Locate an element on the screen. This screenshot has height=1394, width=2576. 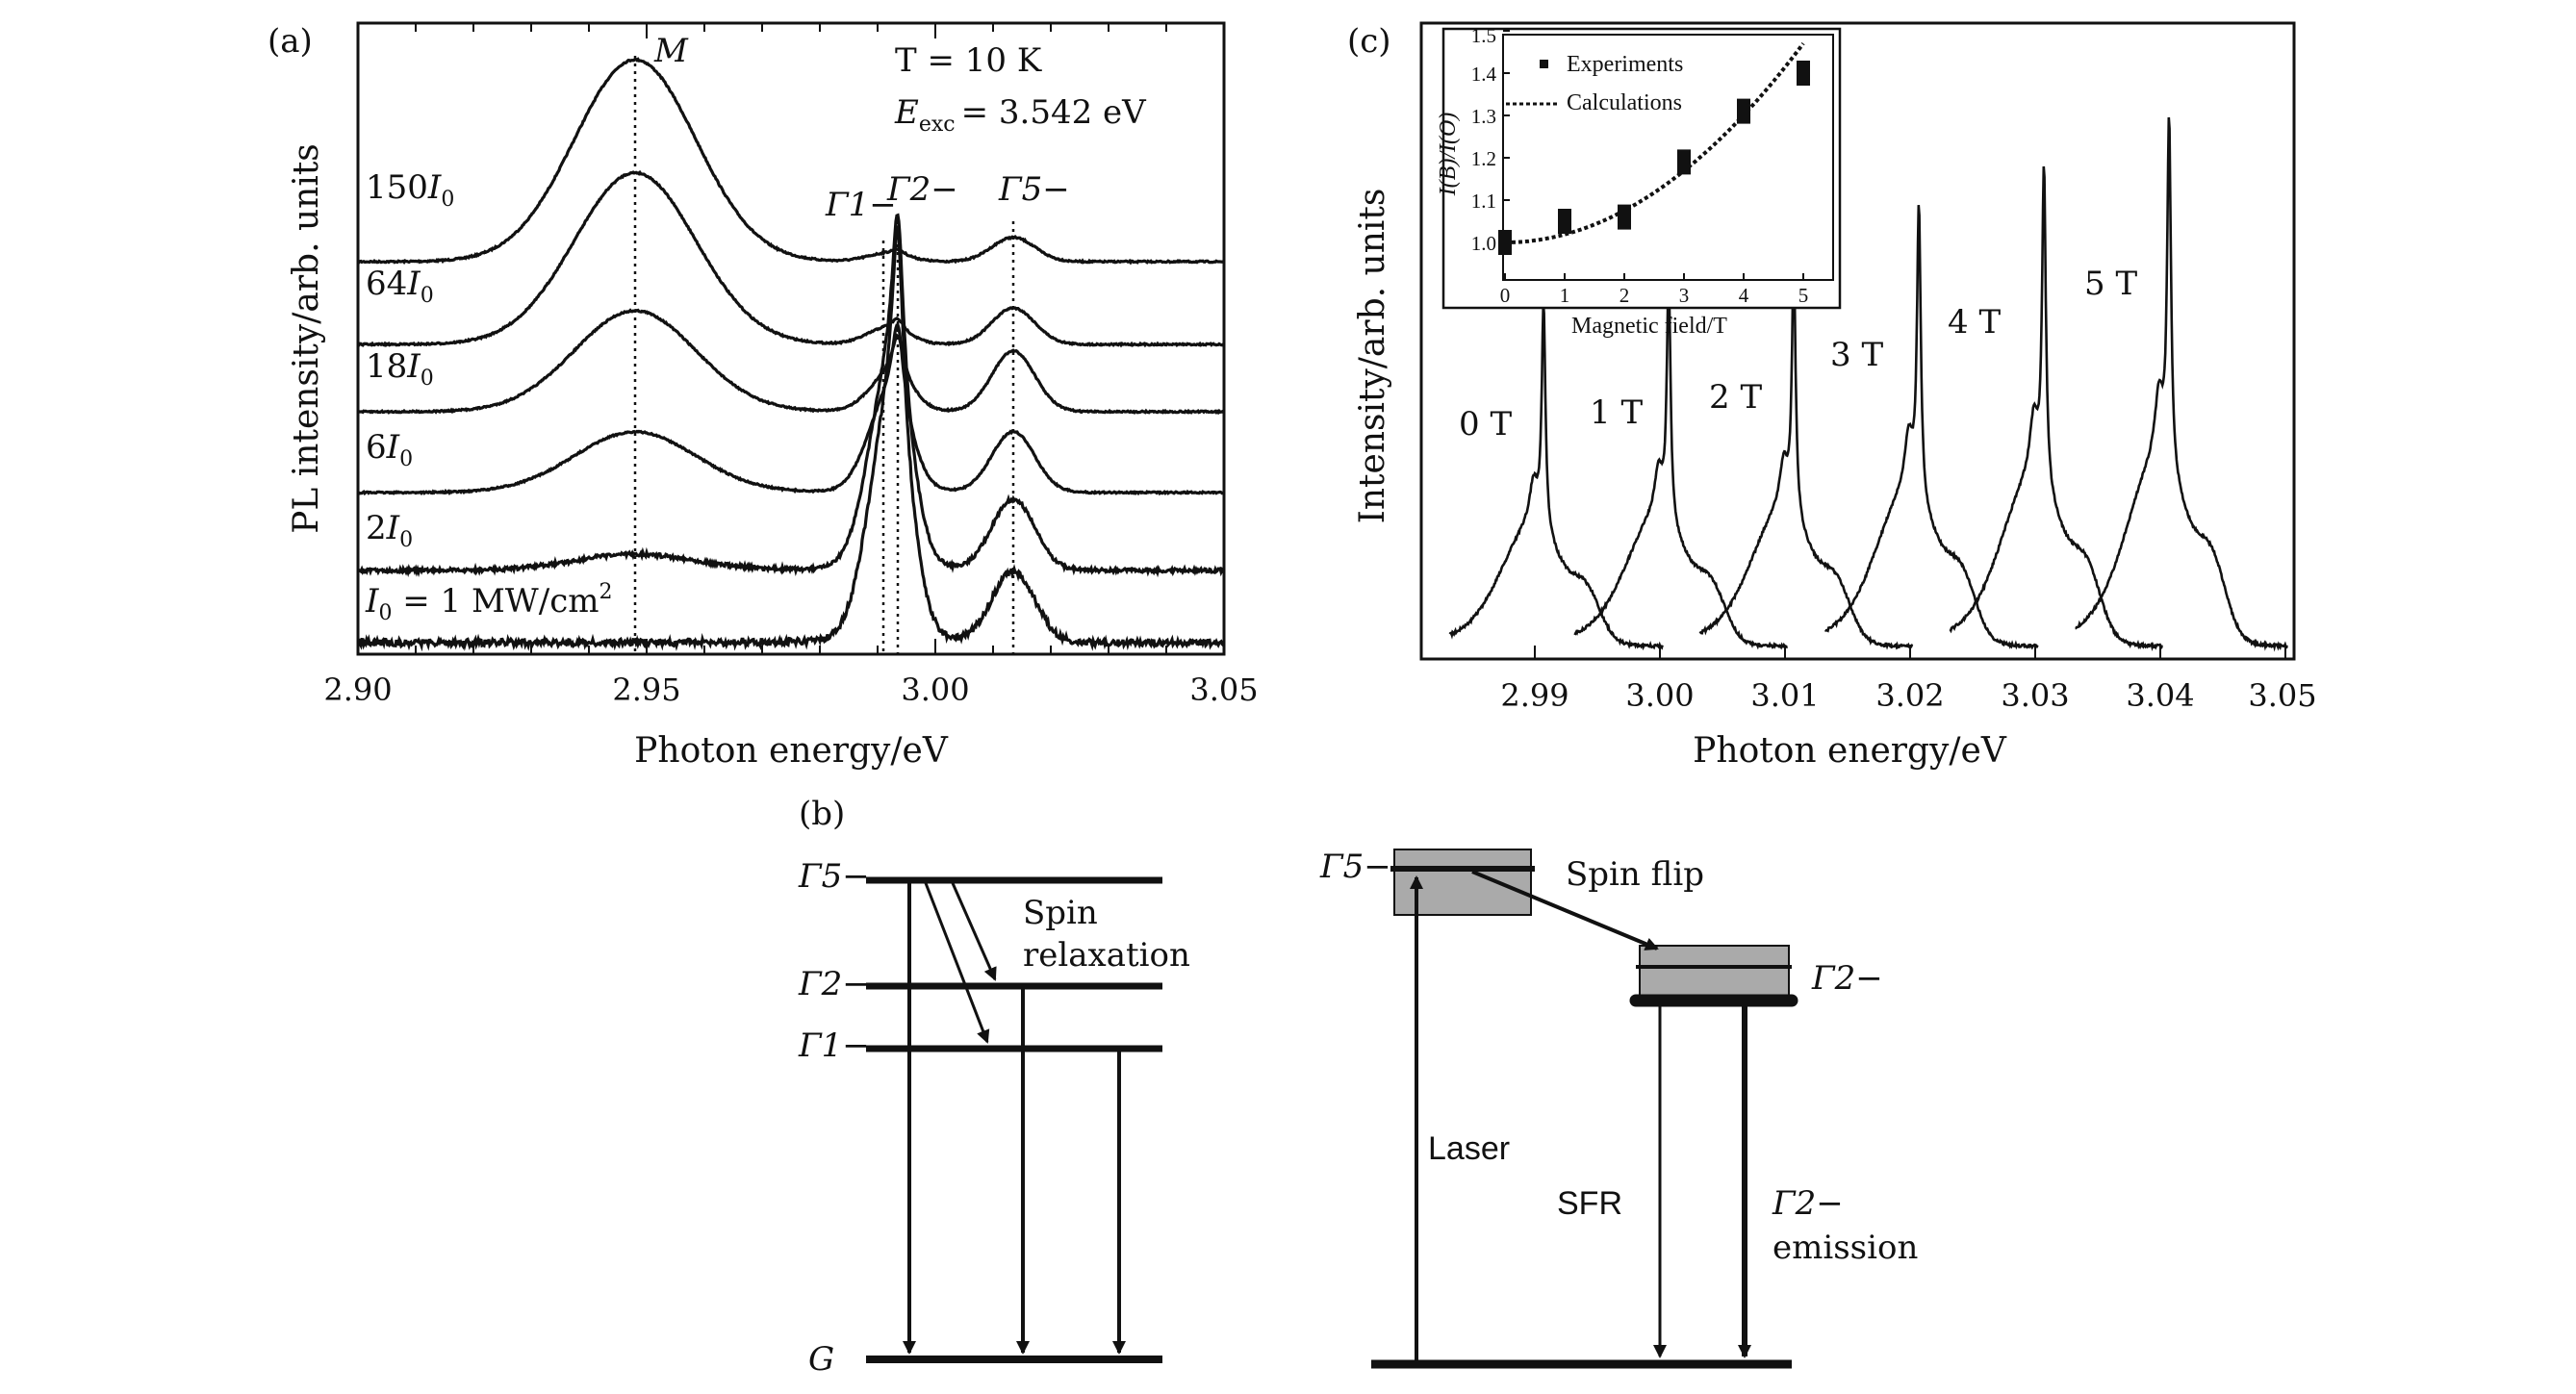
left-label-g5: Γ5− is located at coordinates (834, 876).